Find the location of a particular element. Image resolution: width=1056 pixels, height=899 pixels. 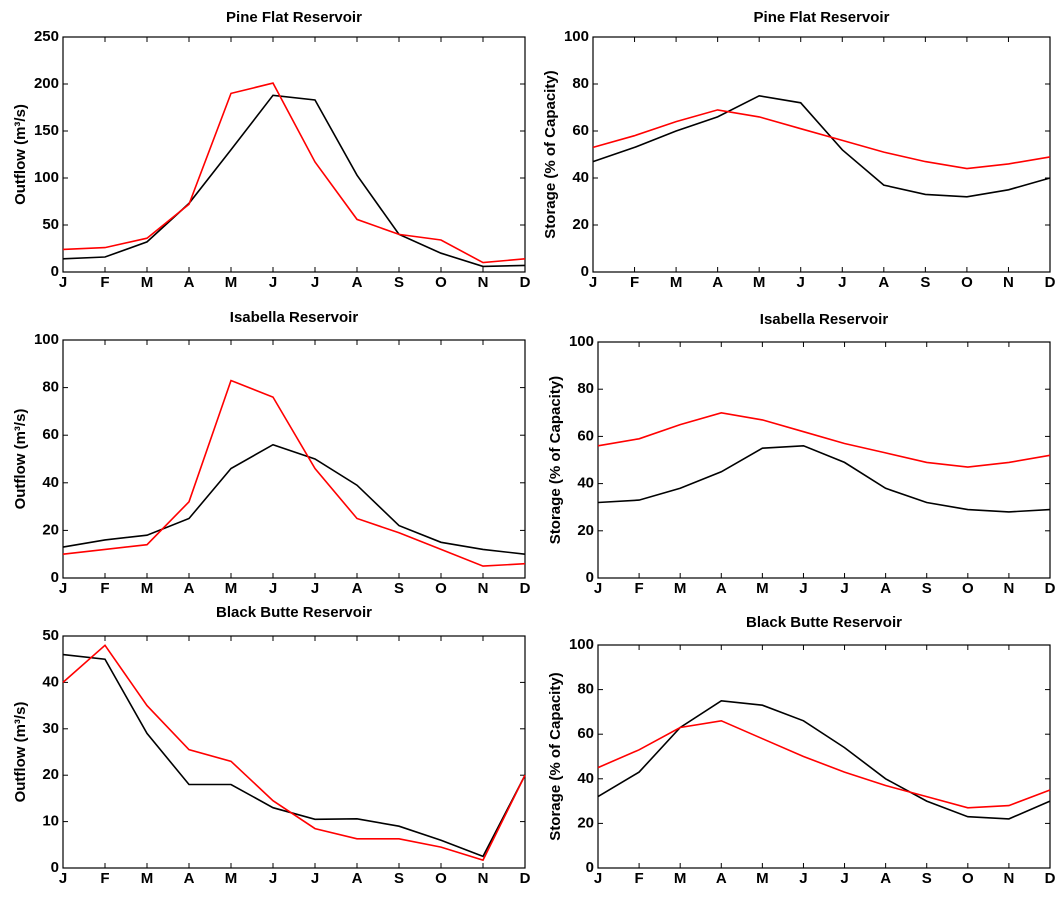

y-tick-label: 10 is located at coordinates (50, 821).